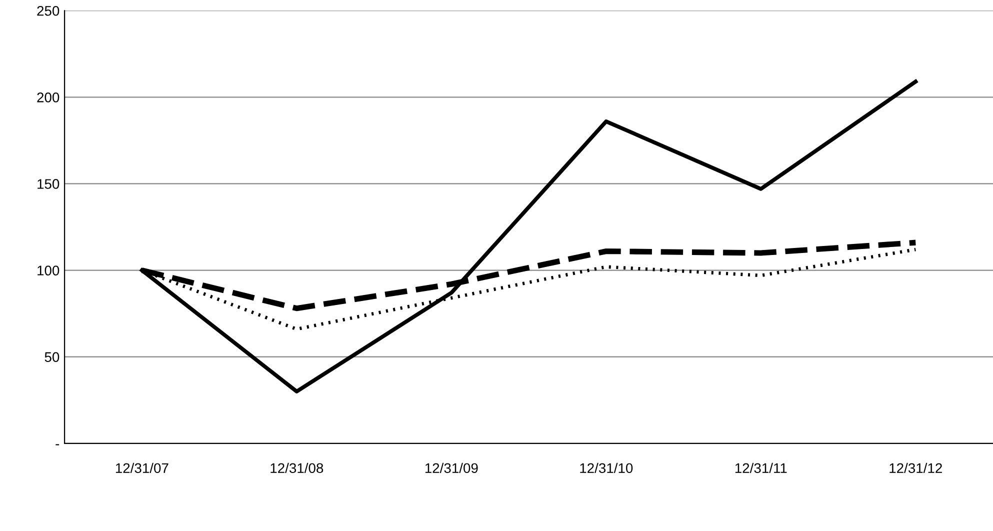 The image size is (993, 531). What do you see at coordinates (606, 468) in the screenshot?
I see `x-tick-label: 12/31/10` at bounding box center [606, 468].